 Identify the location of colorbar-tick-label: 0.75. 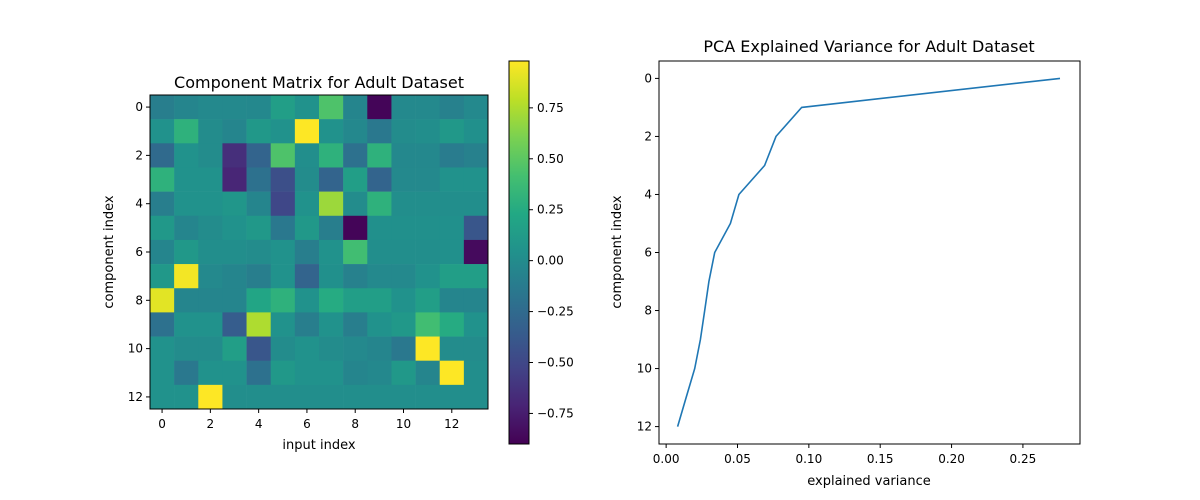
(550, 108).